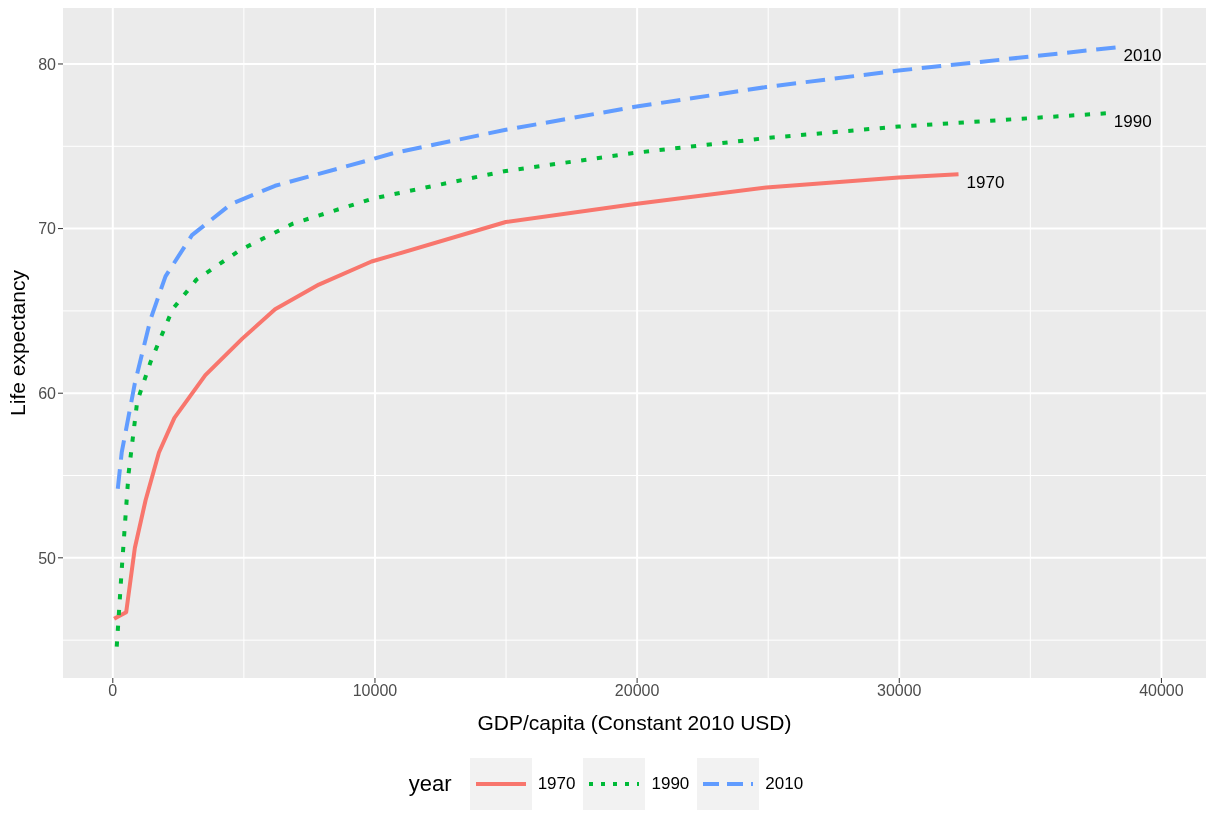  Describe the element at coordinates (47, 229) in the screenshot. I see `y-tick-label: 70` at that location.